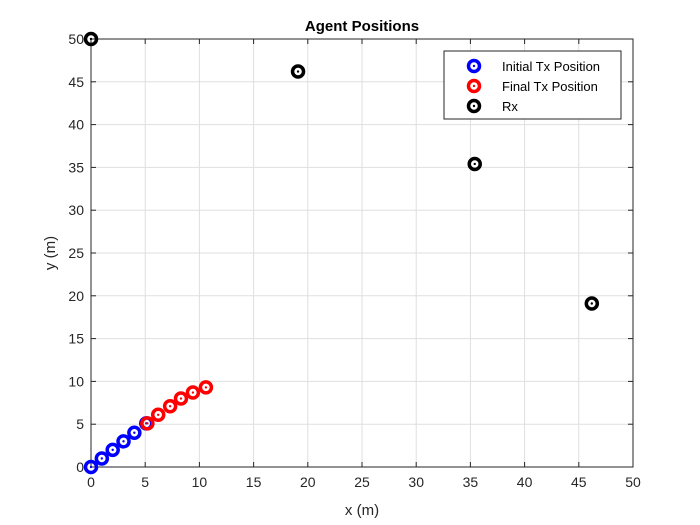 This screenshot has width=700, height=525. I want to click on legend: Initial Tx Position Final Tx Position Rx, so click(532, 85).